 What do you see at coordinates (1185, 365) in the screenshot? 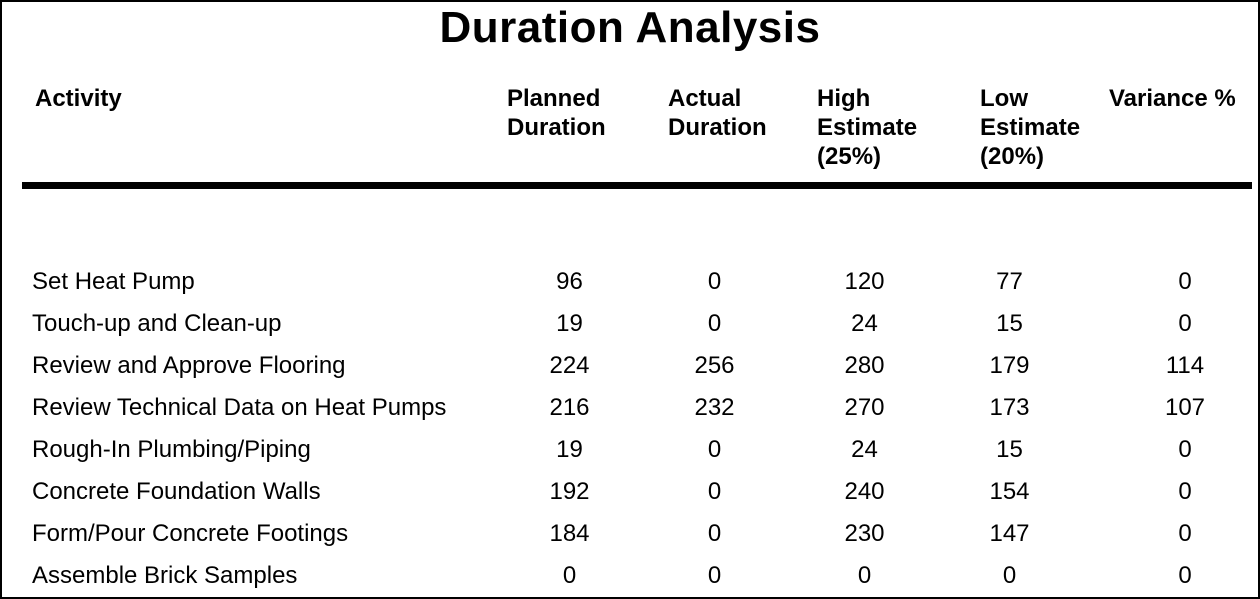
I see `variance-pct-cell: 114` at bounding box center [1185, 365].